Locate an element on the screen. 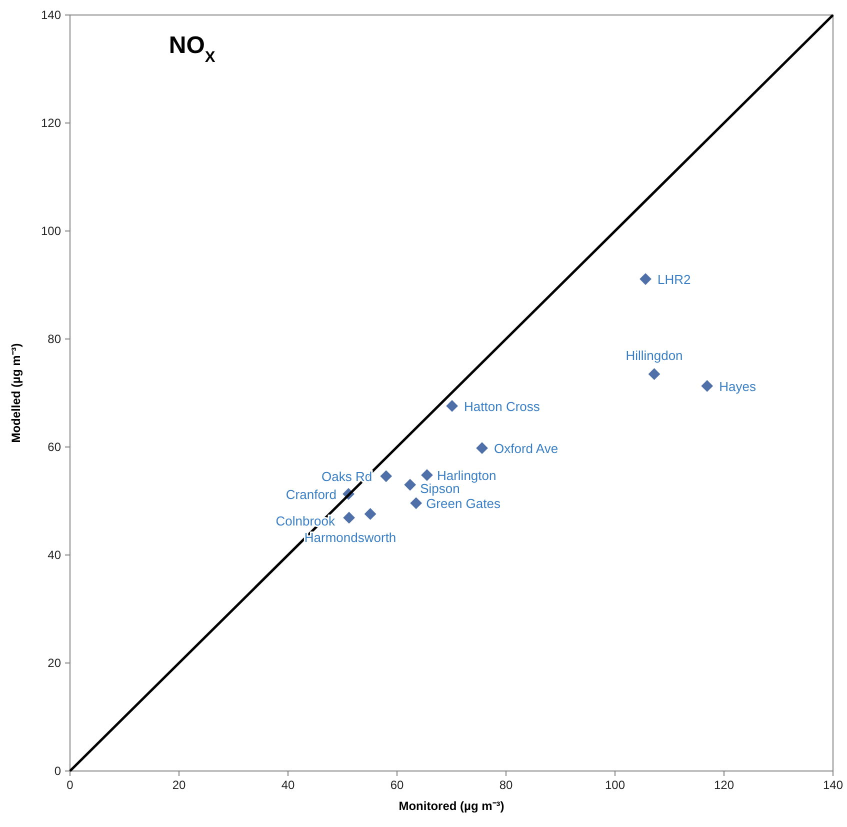 This screenshot has height=827, width=847. text: NO$_{X}$ is located at coordinates (192, 49).